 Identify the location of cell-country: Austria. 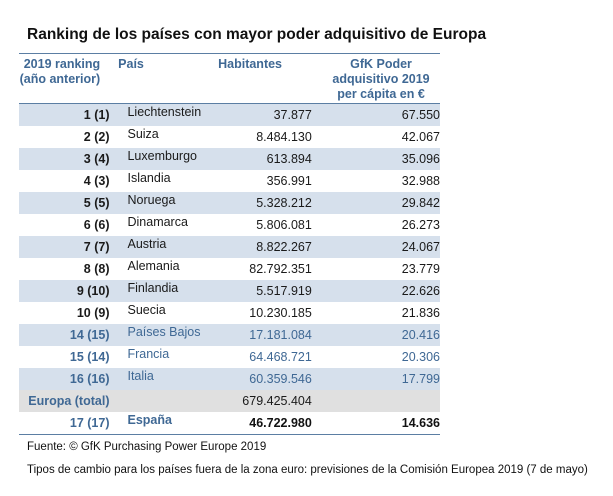
(147, 244).